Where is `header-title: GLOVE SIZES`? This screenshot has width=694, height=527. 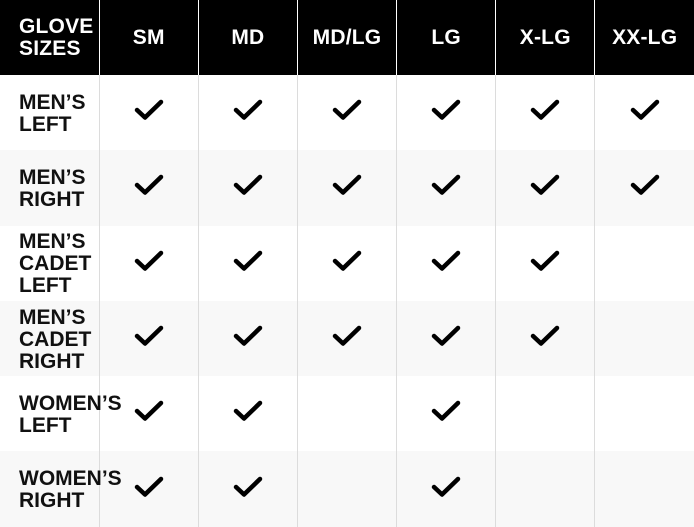 header-title: GLOVE SIZES is located at coordinates (50, 37).